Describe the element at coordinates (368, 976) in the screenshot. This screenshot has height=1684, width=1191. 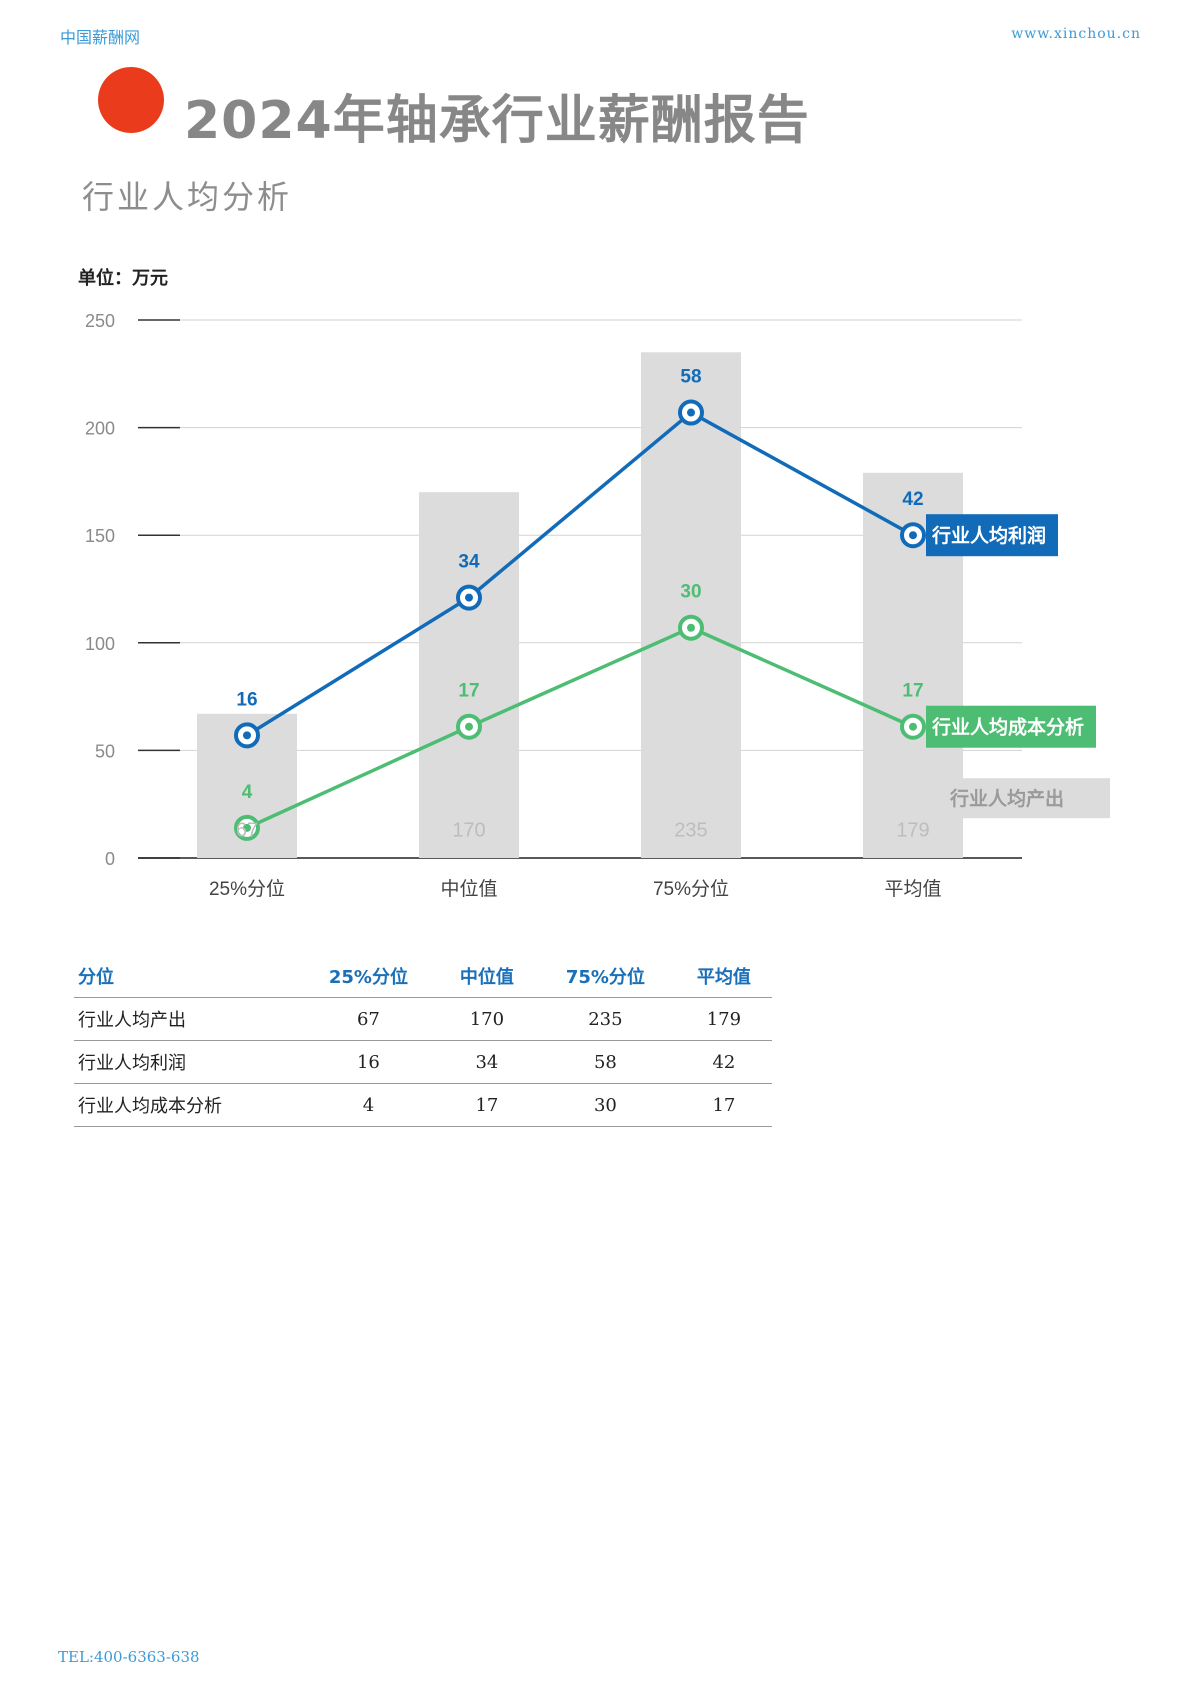
I see `table-header-cell: 25%分位` at that location.